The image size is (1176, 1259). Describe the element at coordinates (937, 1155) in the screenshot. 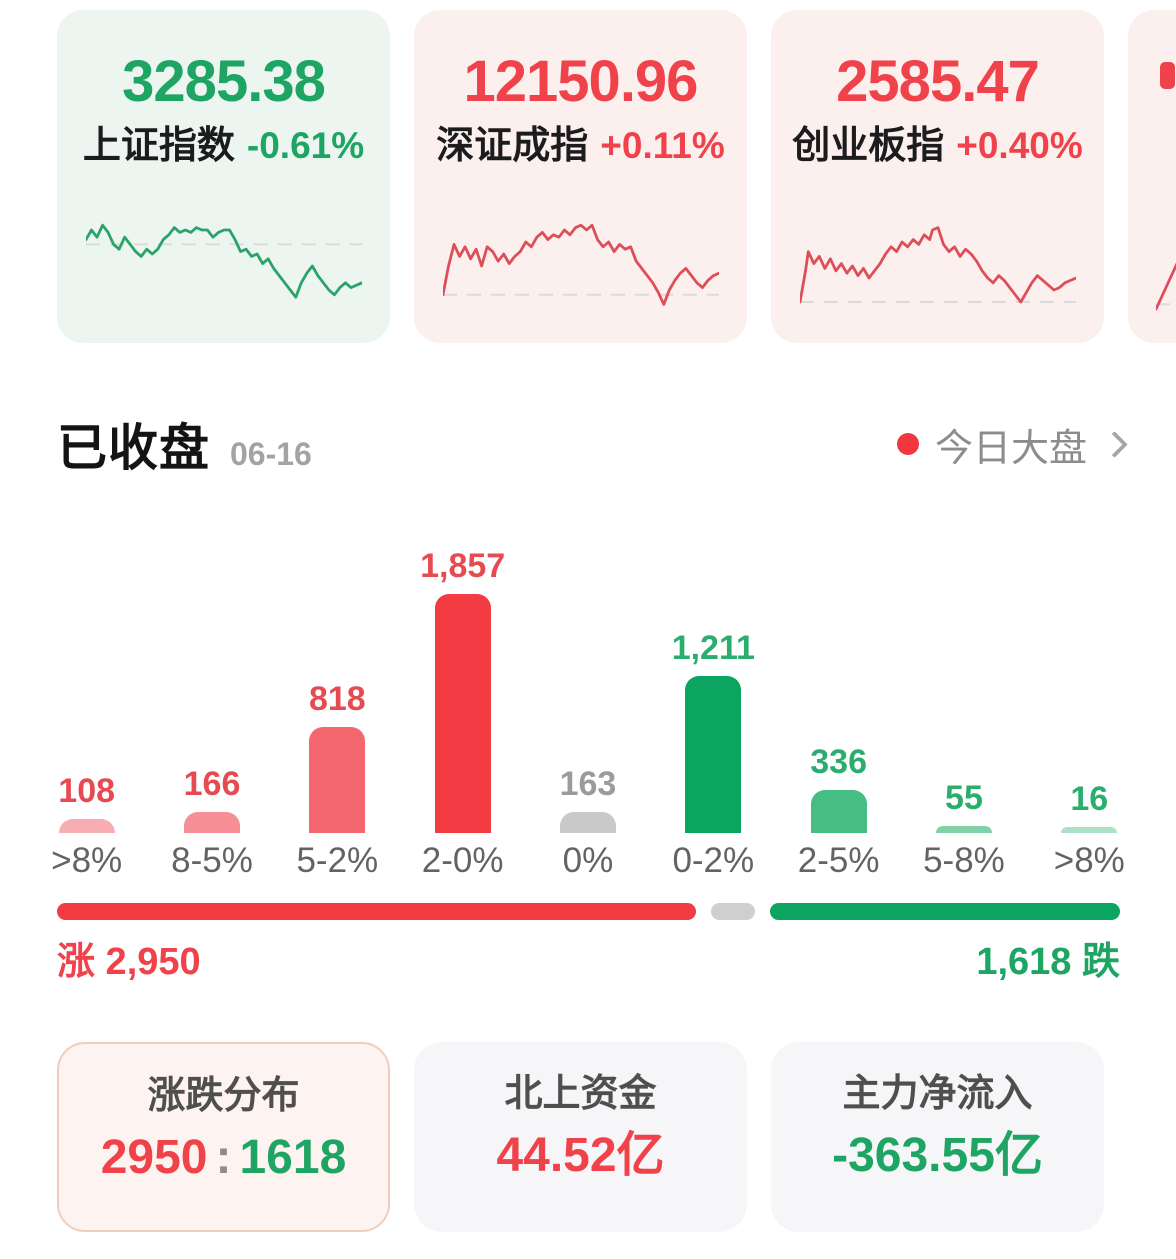

I see `card-value: -363.55亿` at that location.